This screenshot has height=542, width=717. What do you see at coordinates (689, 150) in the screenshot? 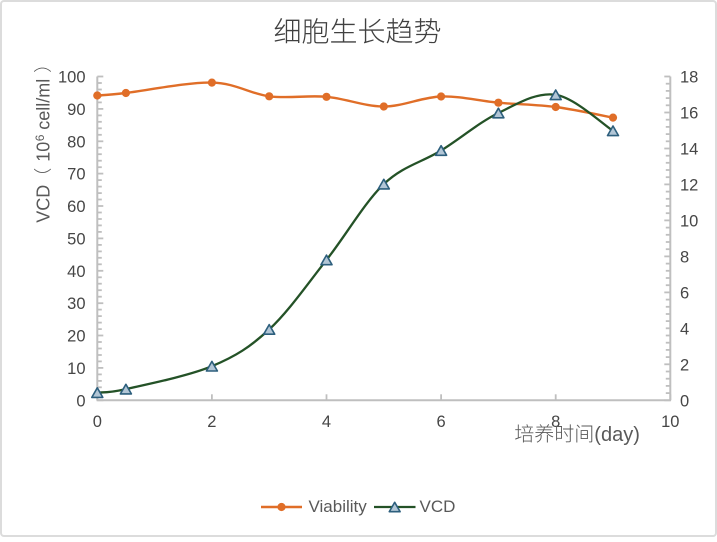
I see `svg-text: 14` at bounding box center [689, 150].